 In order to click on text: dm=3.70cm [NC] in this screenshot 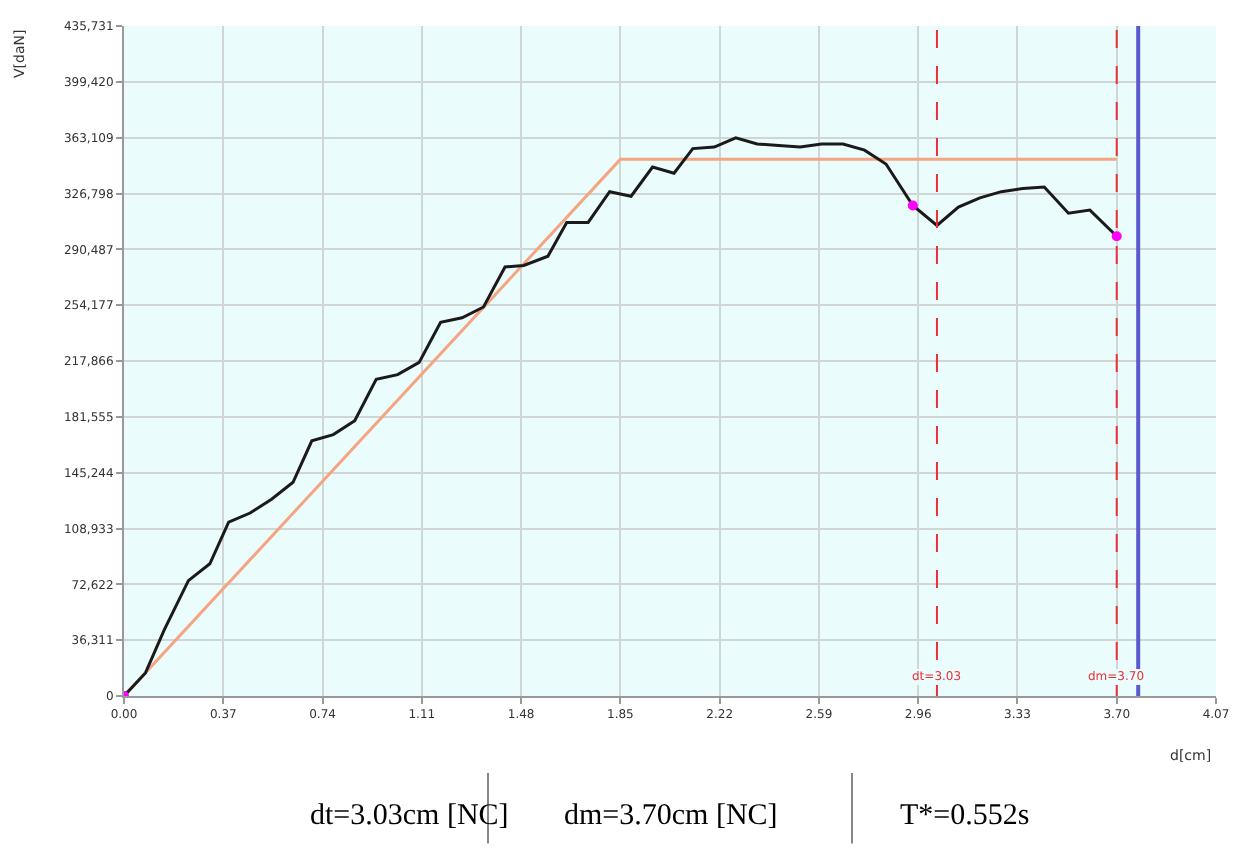, I will do `click(671, 816)`.